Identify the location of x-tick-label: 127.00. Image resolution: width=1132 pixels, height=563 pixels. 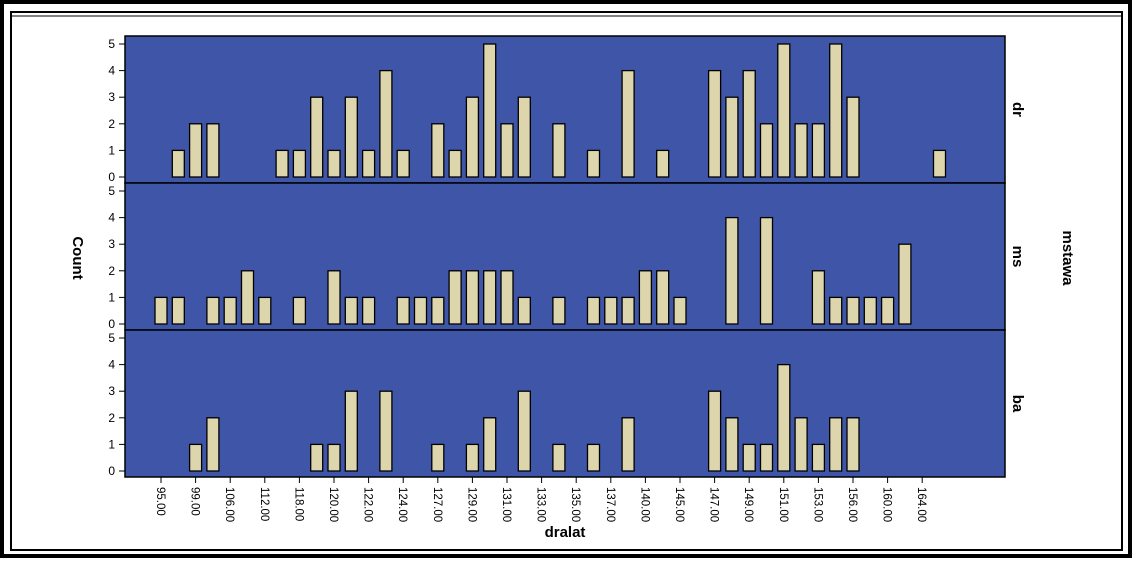
(437, 504).